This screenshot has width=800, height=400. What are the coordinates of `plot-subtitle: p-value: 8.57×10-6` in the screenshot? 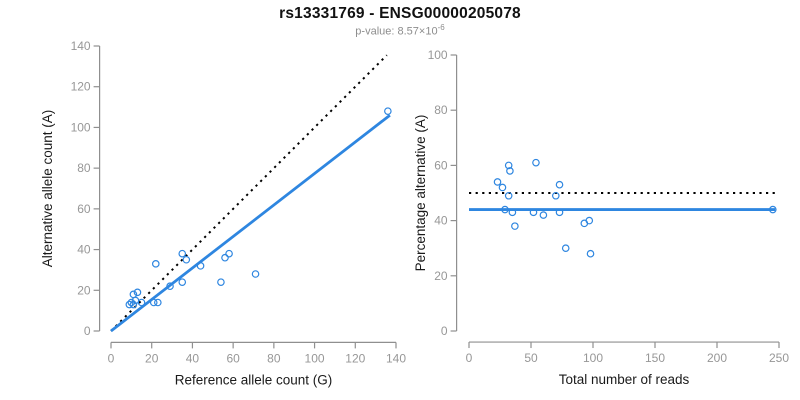 It's located at (400, 30).